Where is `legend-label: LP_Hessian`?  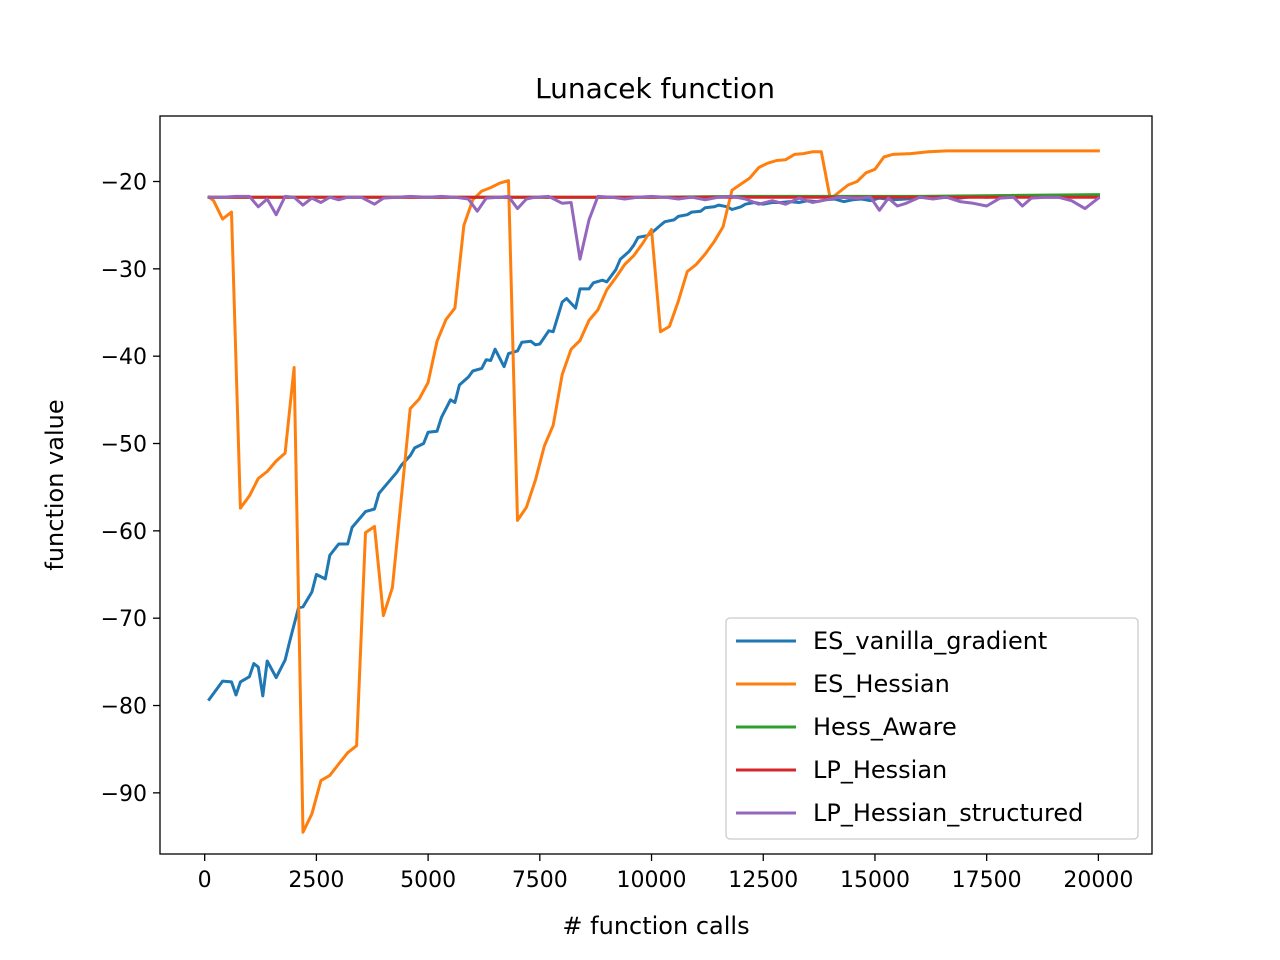 legend-label: LP_Hessian is located at coordinates (880, 770).